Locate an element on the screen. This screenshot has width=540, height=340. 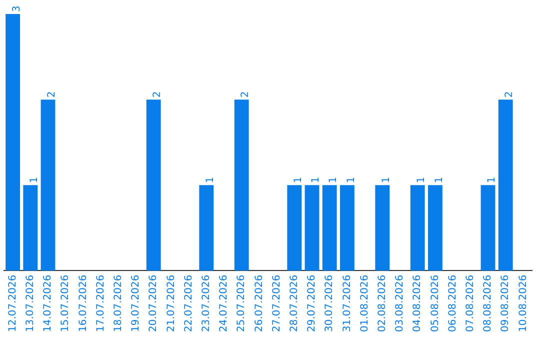
x-tick-label: 21.07.2026 is located at coordinates (171, 303).